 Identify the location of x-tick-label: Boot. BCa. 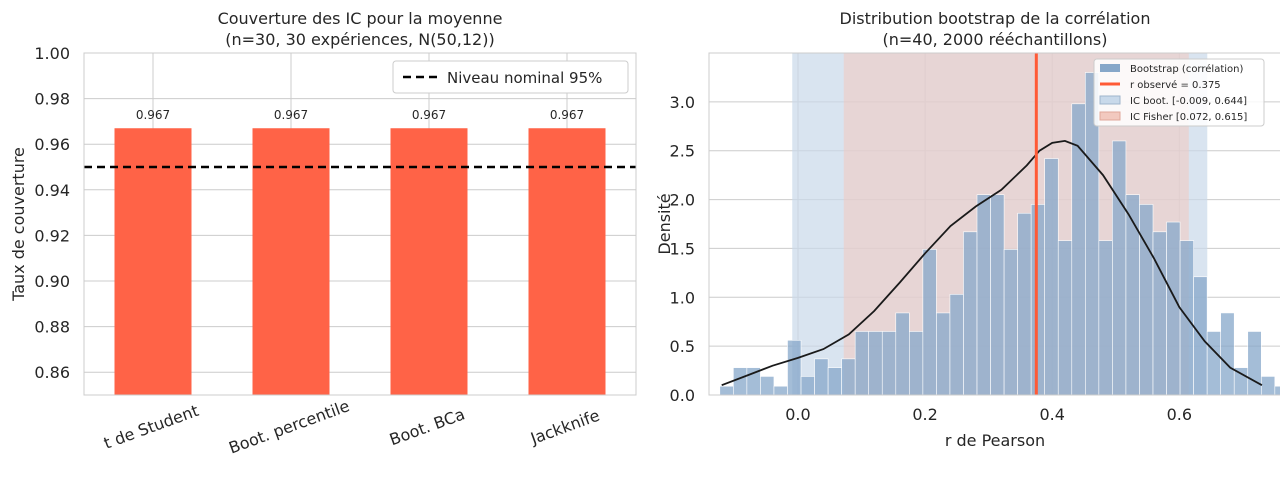
(427, 426).